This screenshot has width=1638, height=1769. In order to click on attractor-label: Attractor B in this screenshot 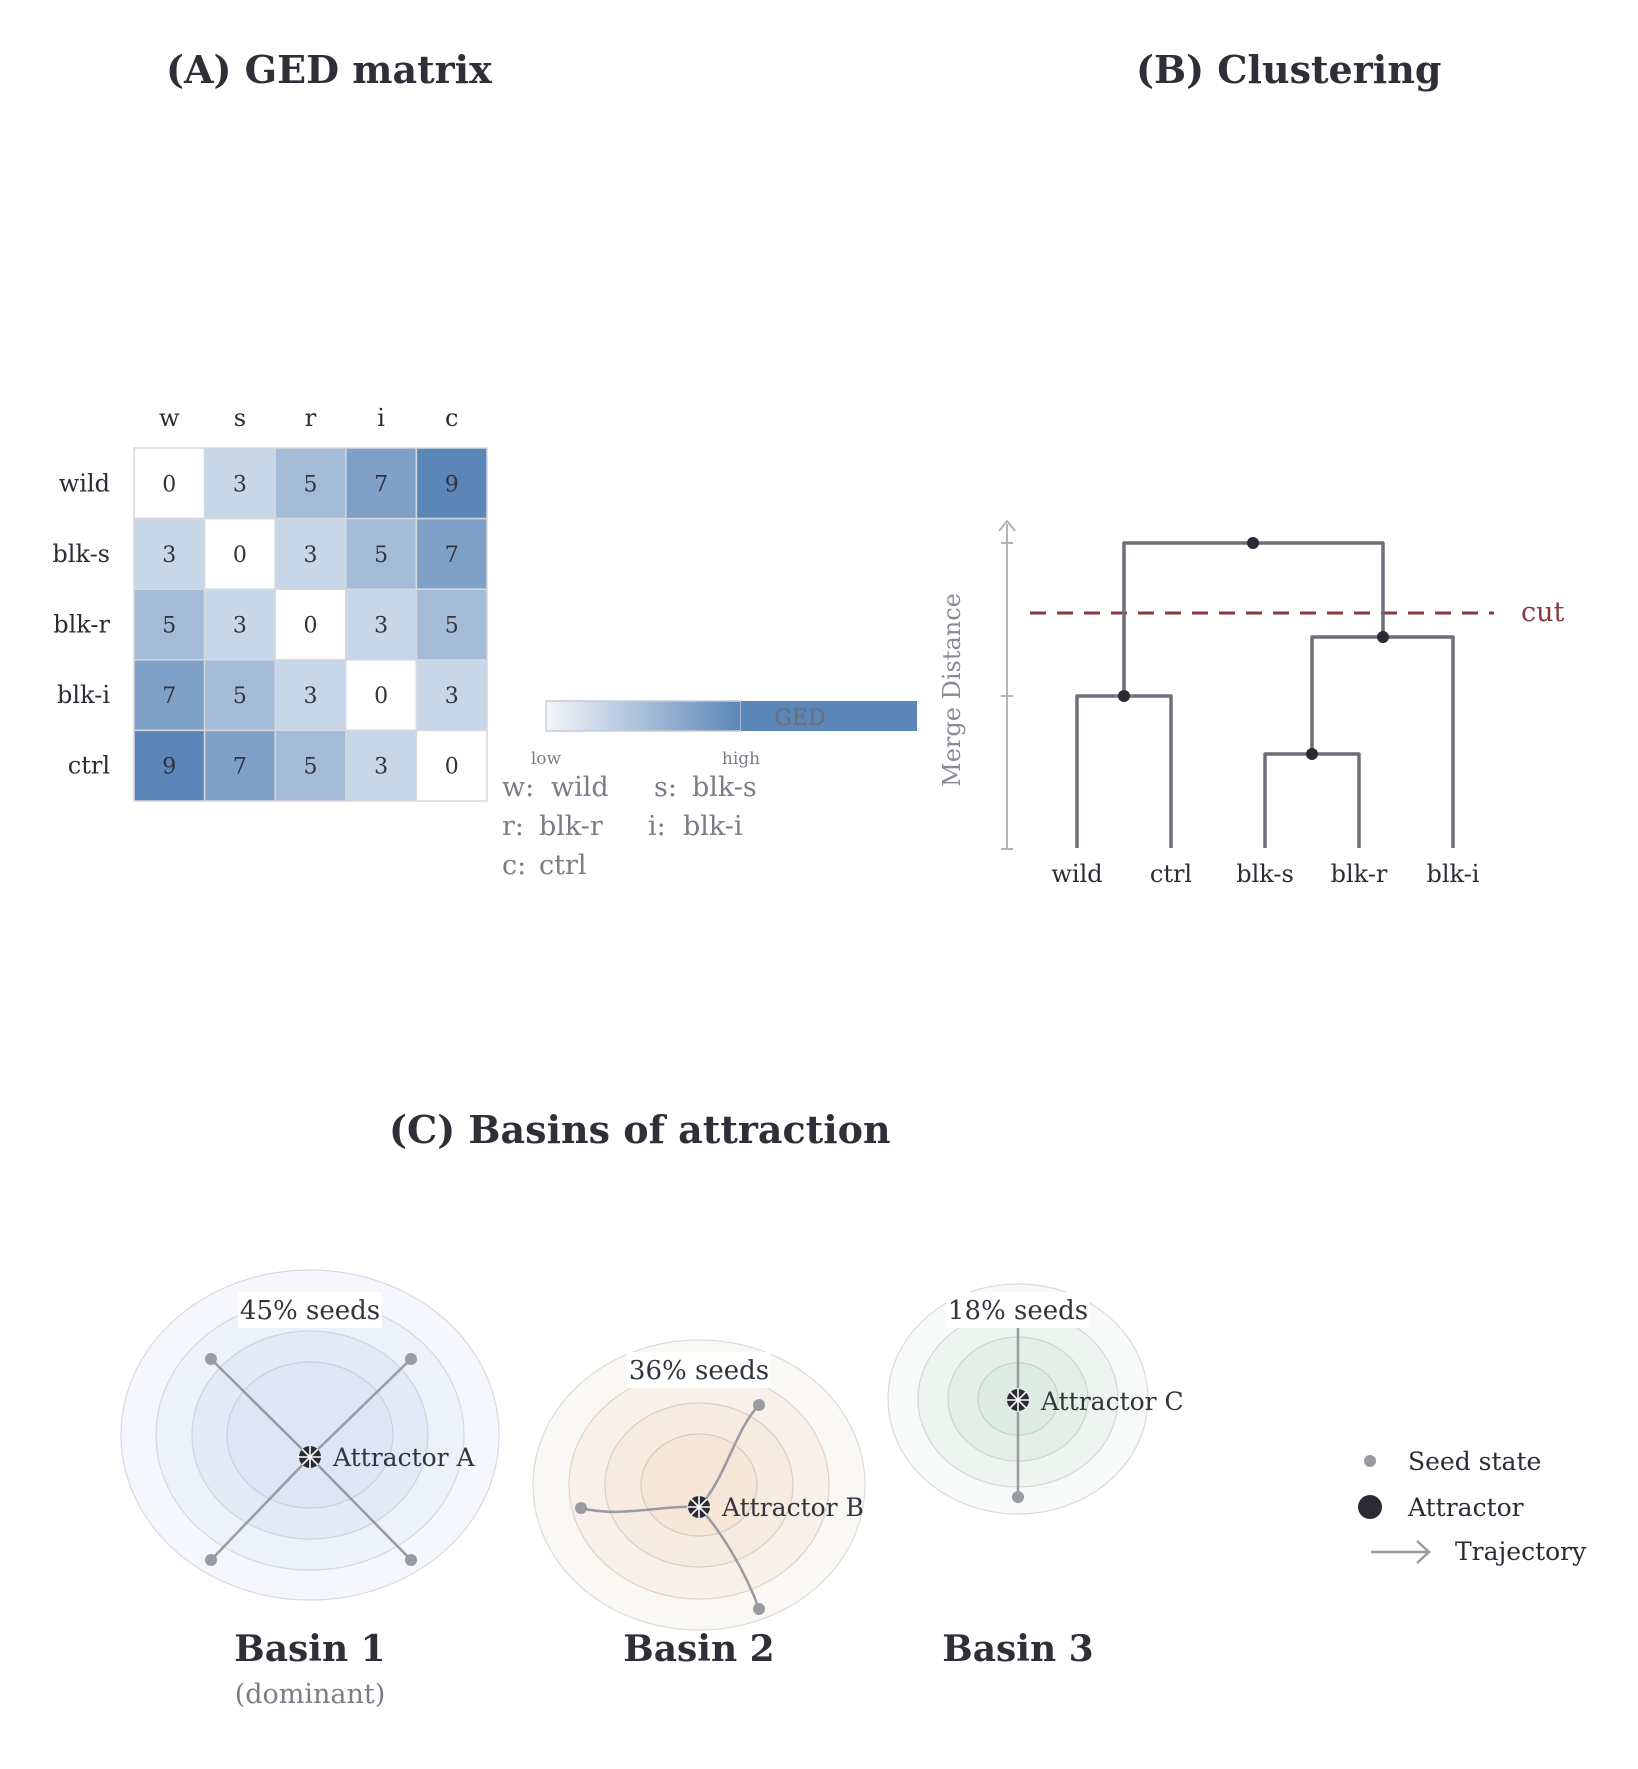, I will do `click(792, 1507)`.